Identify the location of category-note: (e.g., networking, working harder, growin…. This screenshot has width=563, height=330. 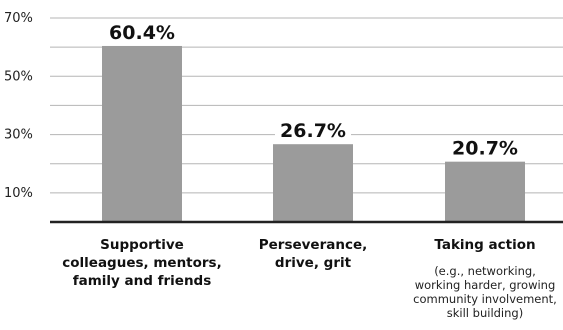
(485, 292).